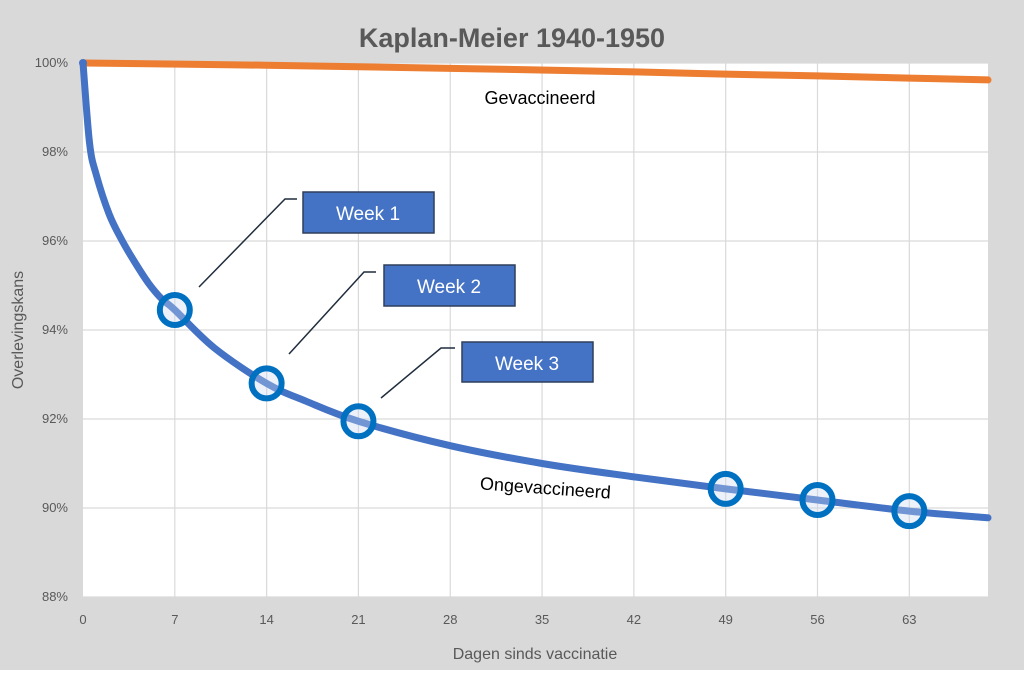 The width and height of the screenshot is (1024, 675). What do you see at coordinates (512, 38) in the screenshot?
I see `chart-title: Kaplan-Meier 1940-1950` at bounding box center [512, 38].